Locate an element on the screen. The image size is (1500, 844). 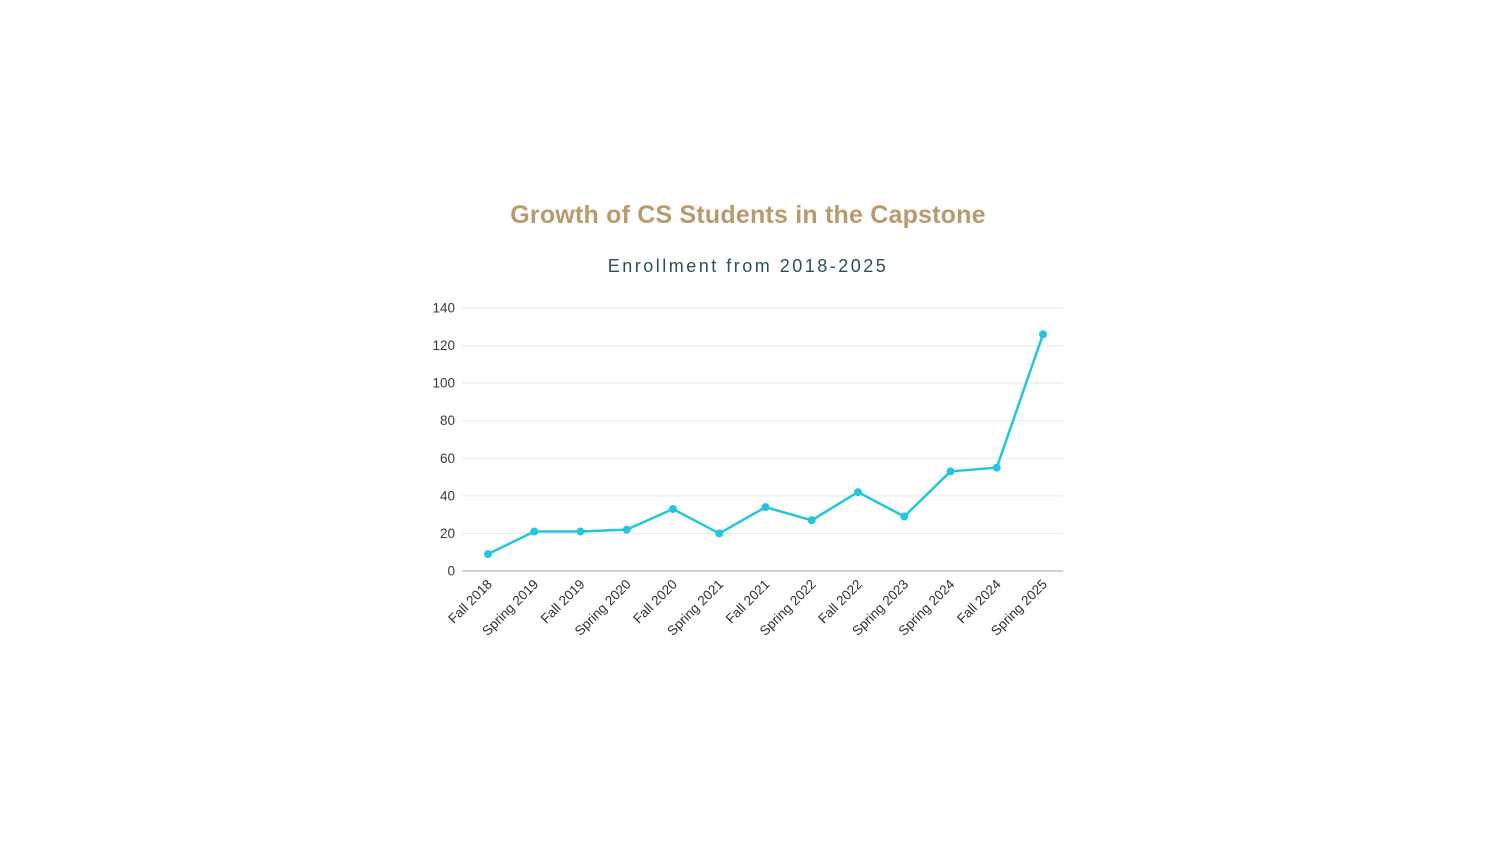
y-axis-tick-label: 120 is located at coordinates (443, 345).